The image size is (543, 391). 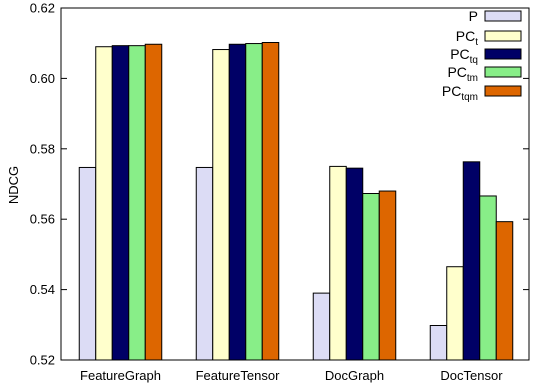 What do you see at coordinates (120, 203) in the screenshot?
I see `bar-pctq-featuregraph` at bounding box center [120, 203].